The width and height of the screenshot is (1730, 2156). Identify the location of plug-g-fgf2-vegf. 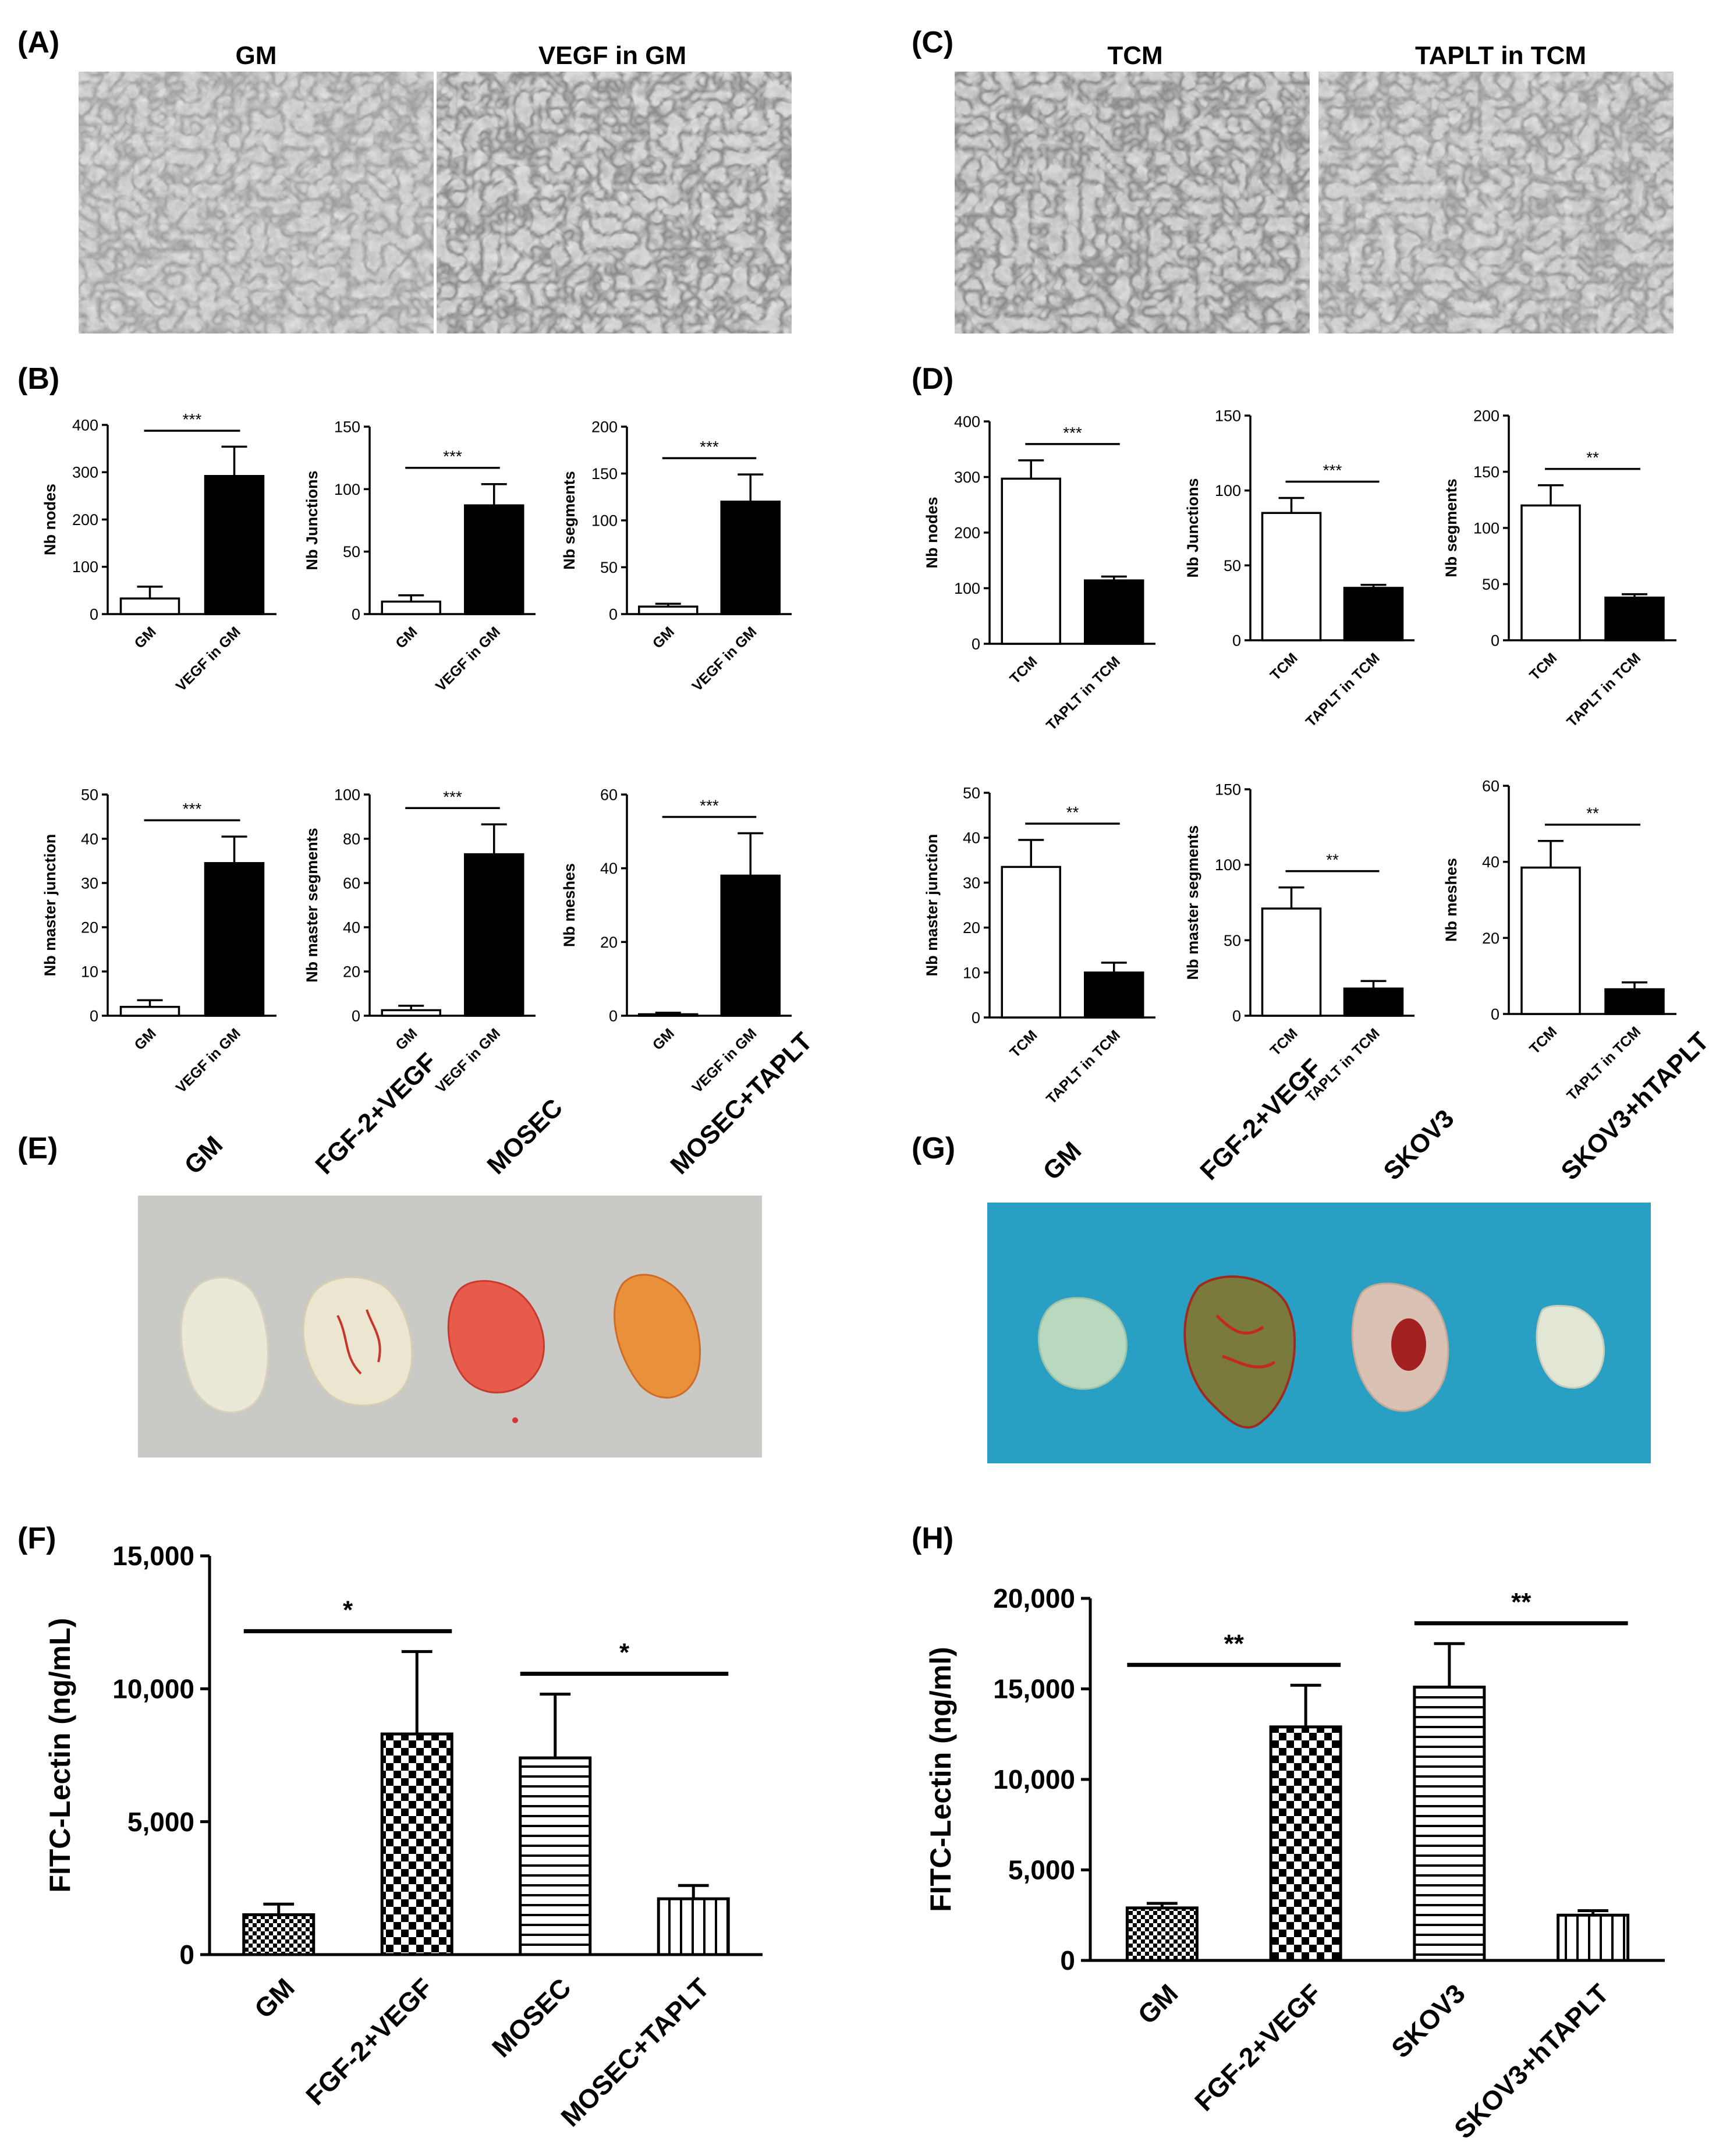
(1240, 1352).